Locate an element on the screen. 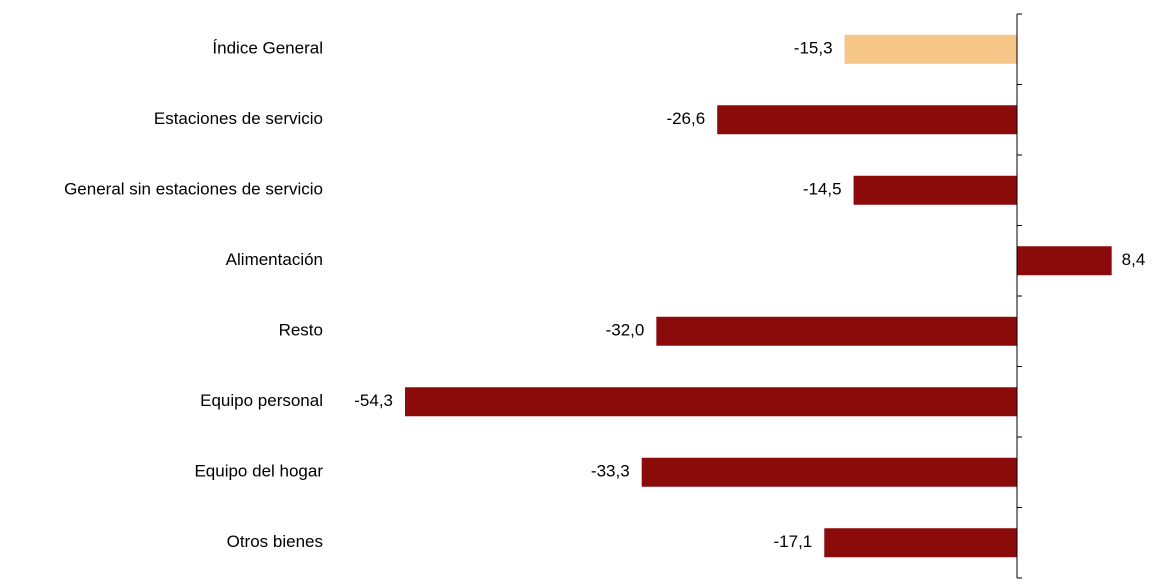 The width and height of the screenshot is (1155, 585). value-label: -33,3 is located at coordinates (610, 471).